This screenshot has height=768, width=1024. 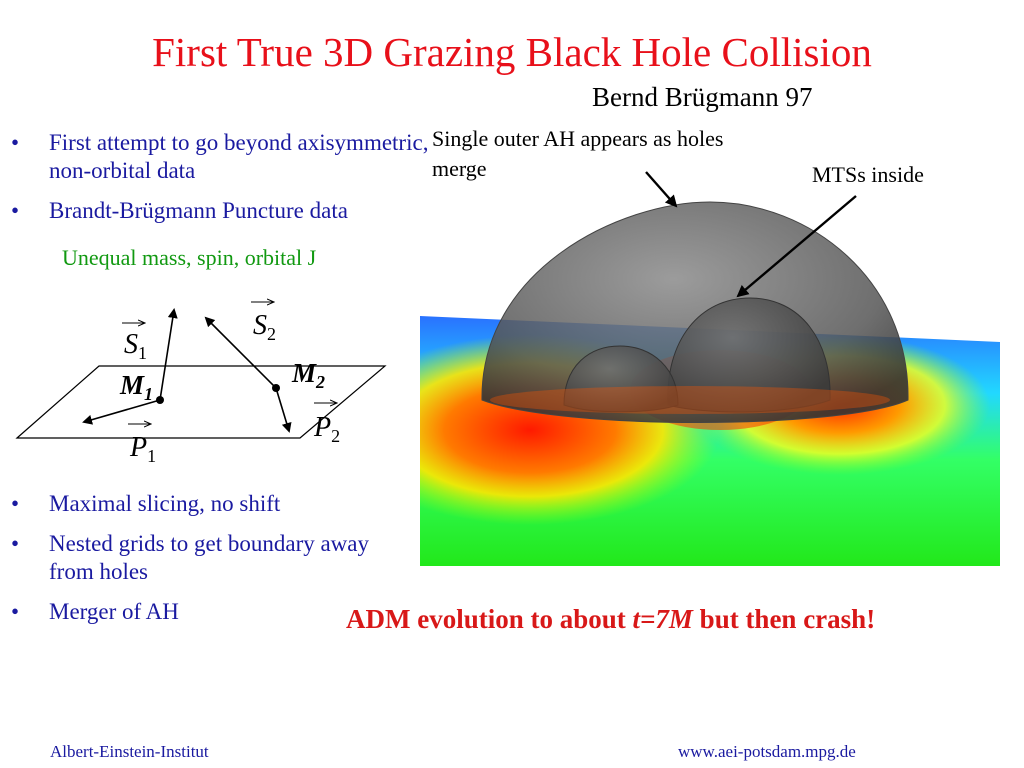 What do you see at coordinates (160, 400) in the screenshot?
I see `m1-point` at bounding box center [160, 400].